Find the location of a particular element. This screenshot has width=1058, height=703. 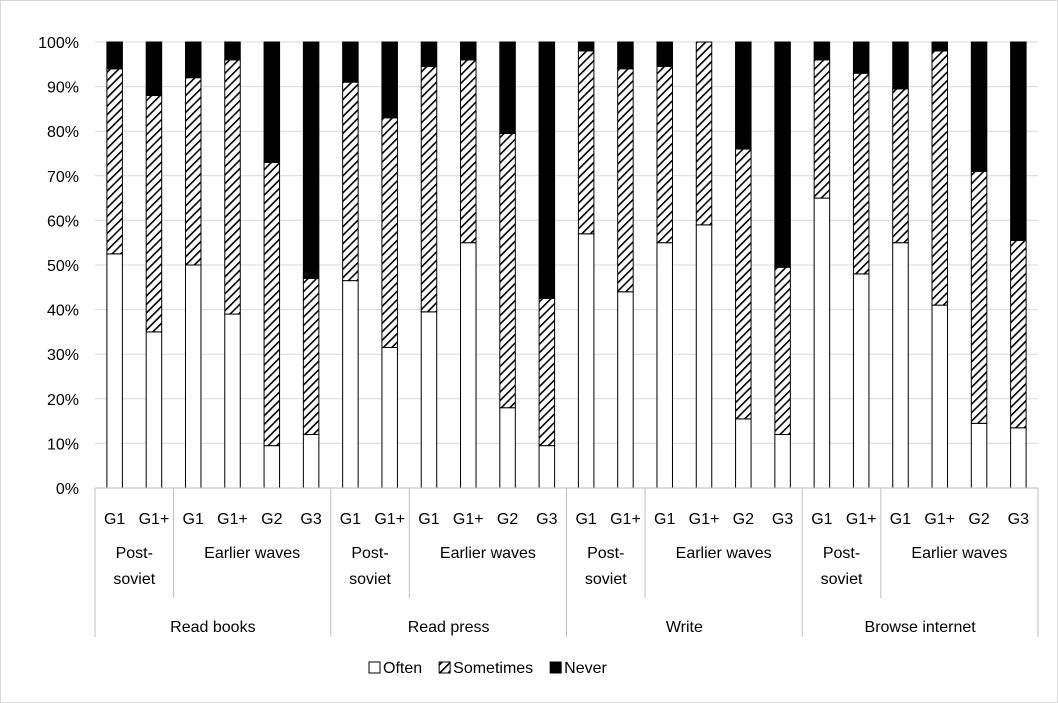

group-label: Write is located at coordinates (684, 627).